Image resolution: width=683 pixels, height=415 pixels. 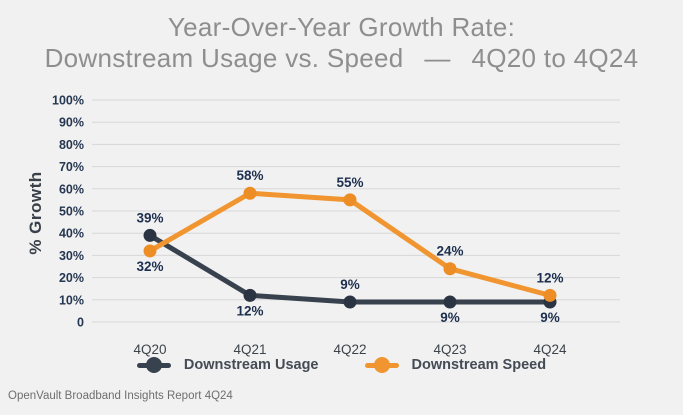 What do you see at coordinates (71, 300) in the screenshot?
I see `y-tick-label: 10%` at bounding box center [71, 300].